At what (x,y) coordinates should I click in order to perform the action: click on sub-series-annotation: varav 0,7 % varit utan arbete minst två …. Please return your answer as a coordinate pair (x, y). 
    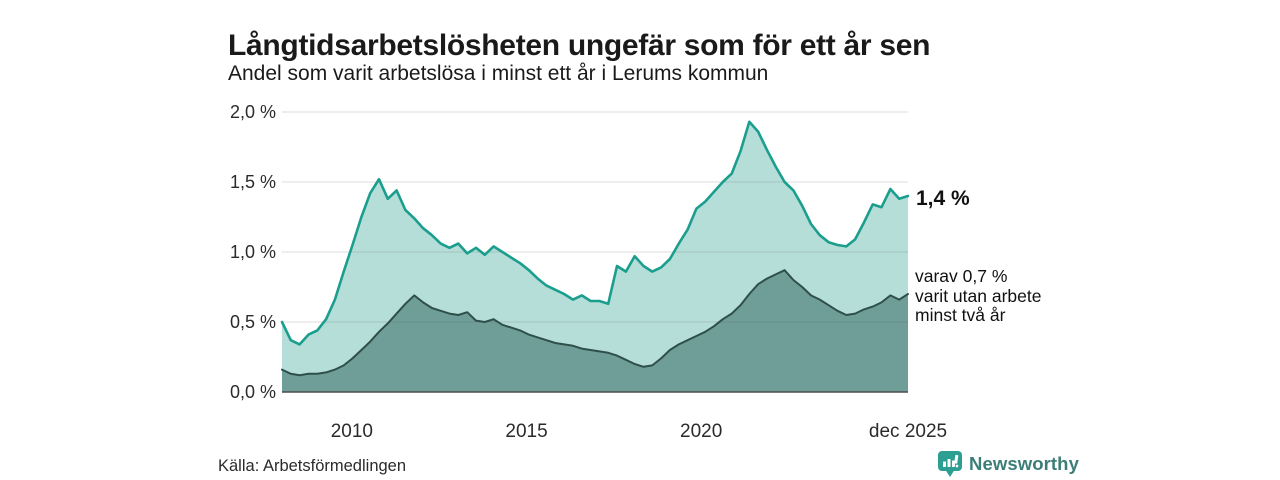
    Looking at the image, I should click on (978, 295).